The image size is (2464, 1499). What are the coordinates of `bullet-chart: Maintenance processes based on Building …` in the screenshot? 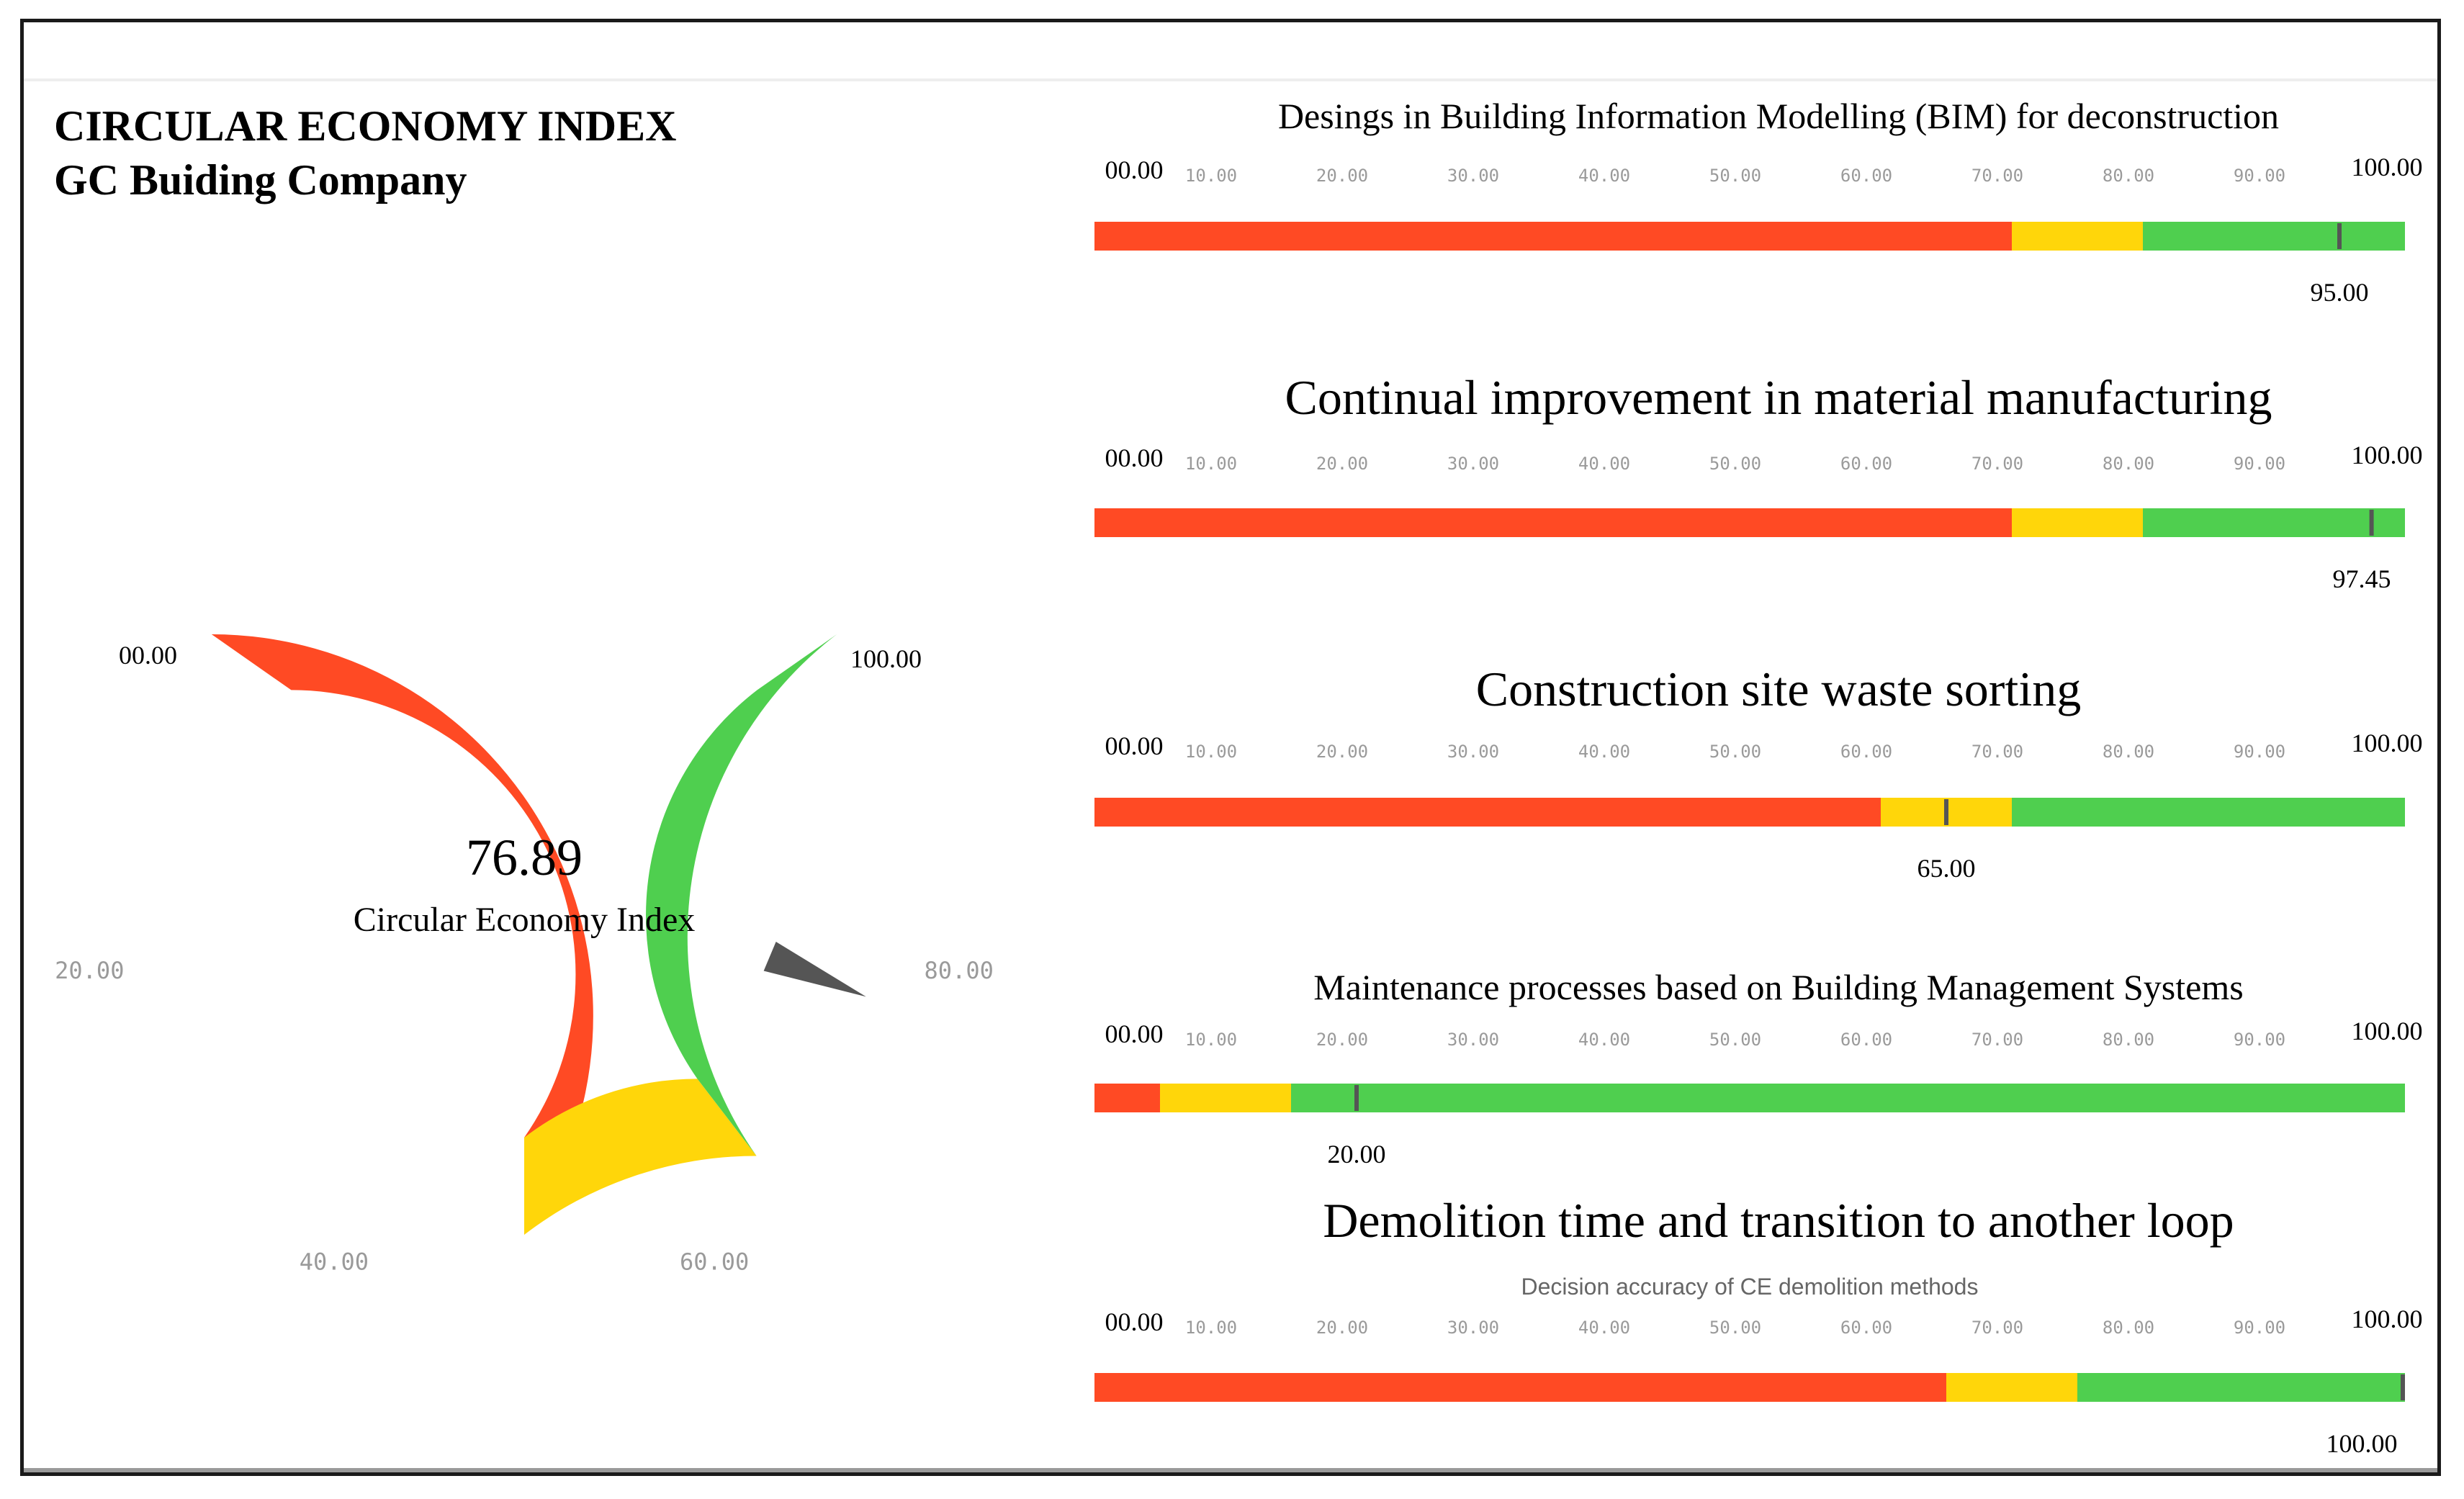 It's located at (1758, 1068).